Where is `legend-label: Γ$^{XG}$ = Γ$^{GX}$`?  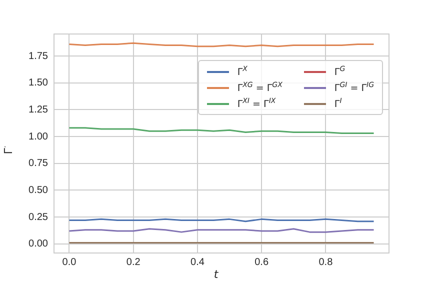 legend-label: Γ$^{XG}$ = Γ$^{GX}$ is located at coordinates (259, 87).